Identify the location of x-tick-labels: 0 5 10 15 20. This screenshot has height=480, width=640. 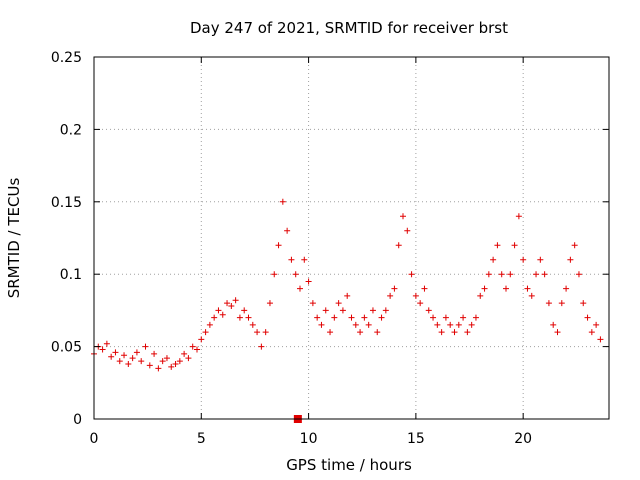
(311, 439).